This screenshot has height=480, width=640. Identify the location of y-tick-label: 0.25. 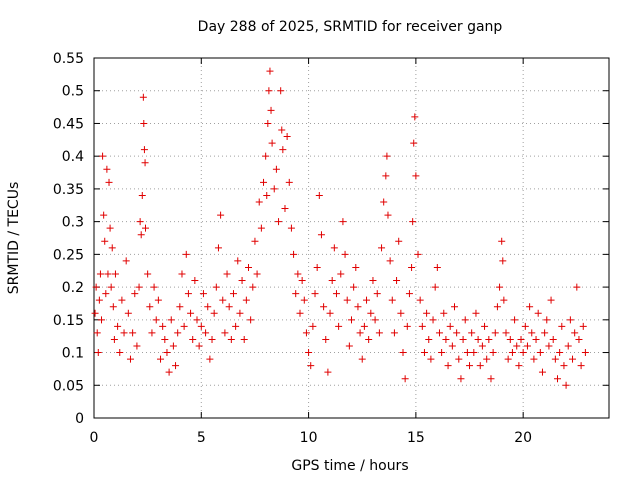
(68, 255).